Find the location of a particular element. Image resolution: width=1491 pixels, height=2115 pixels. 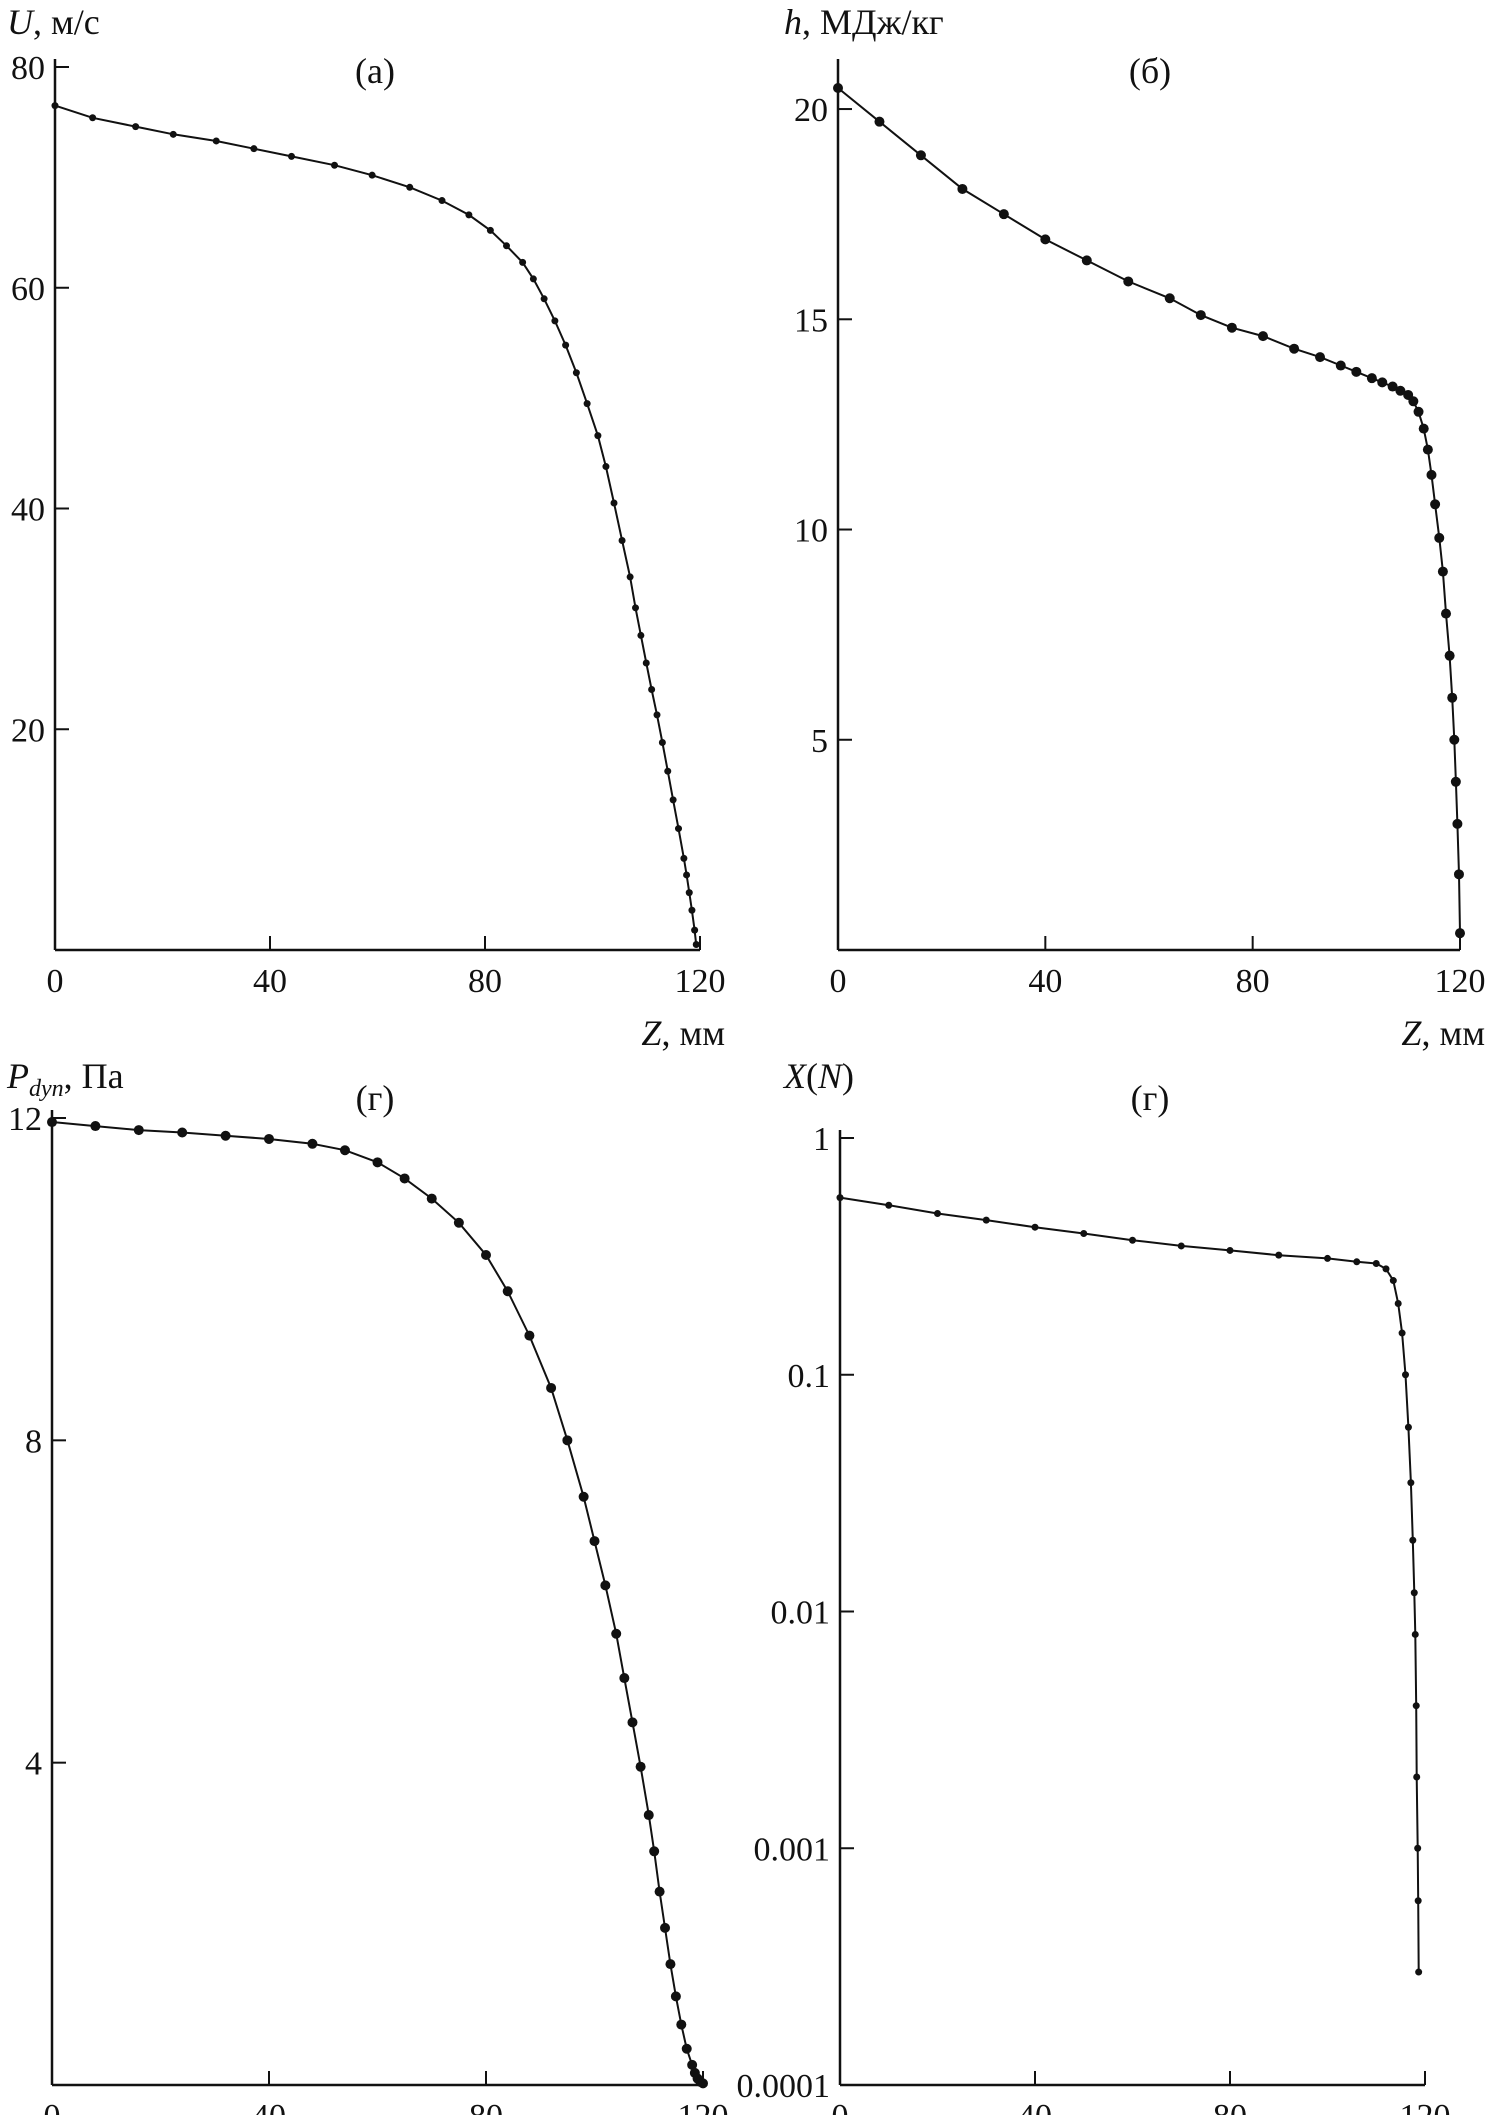

panel-label: (г) is located at coordinates (1150, 1098).